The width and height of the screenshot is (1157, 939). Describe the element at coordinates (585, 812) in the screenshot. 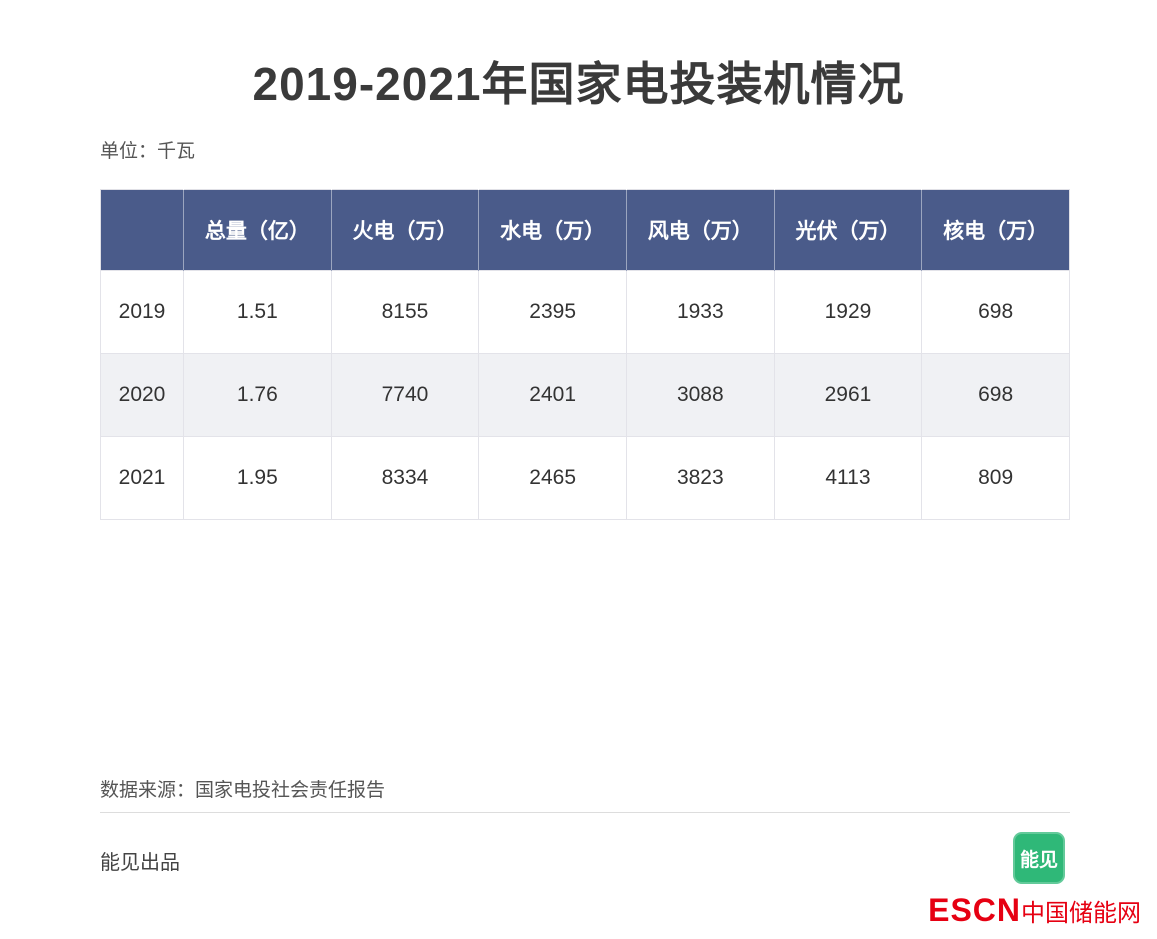

I see `footer-divider` at that location.